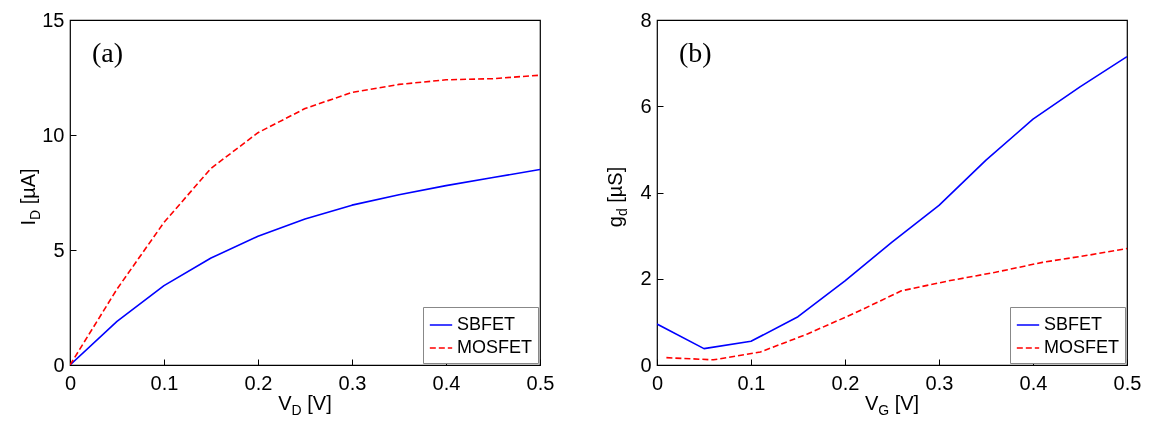 The height and width of the screenshot is (440, 1174). What do you see at coordinates (646, 105) in the screenshot?
I see `y-tick-label: 6` at bounding box center [646, 105].